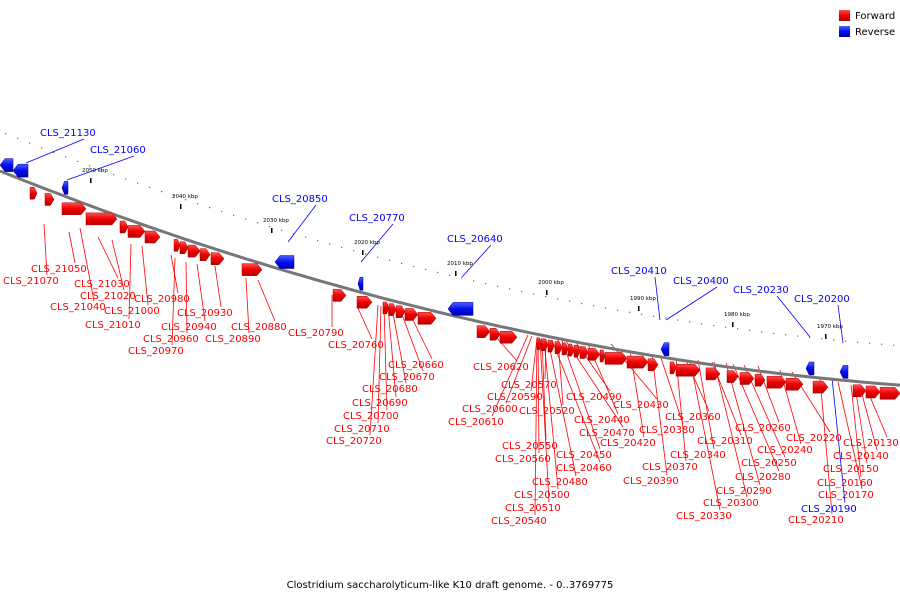 The height and width of the screenshot is (600, 900). I want to click on gene-label: CLS_20540, so click(519, 521).